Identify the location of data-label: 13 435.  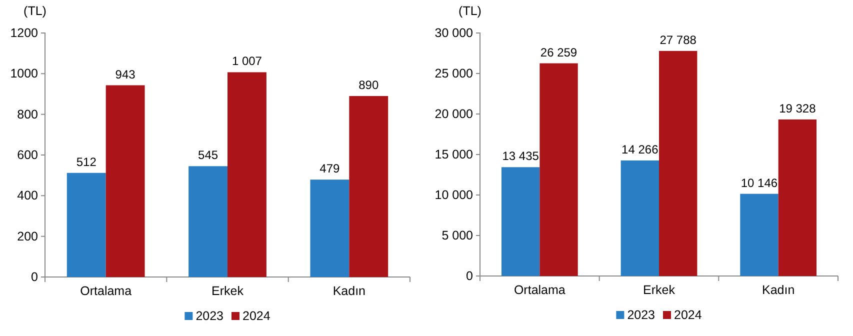
(521, 156).